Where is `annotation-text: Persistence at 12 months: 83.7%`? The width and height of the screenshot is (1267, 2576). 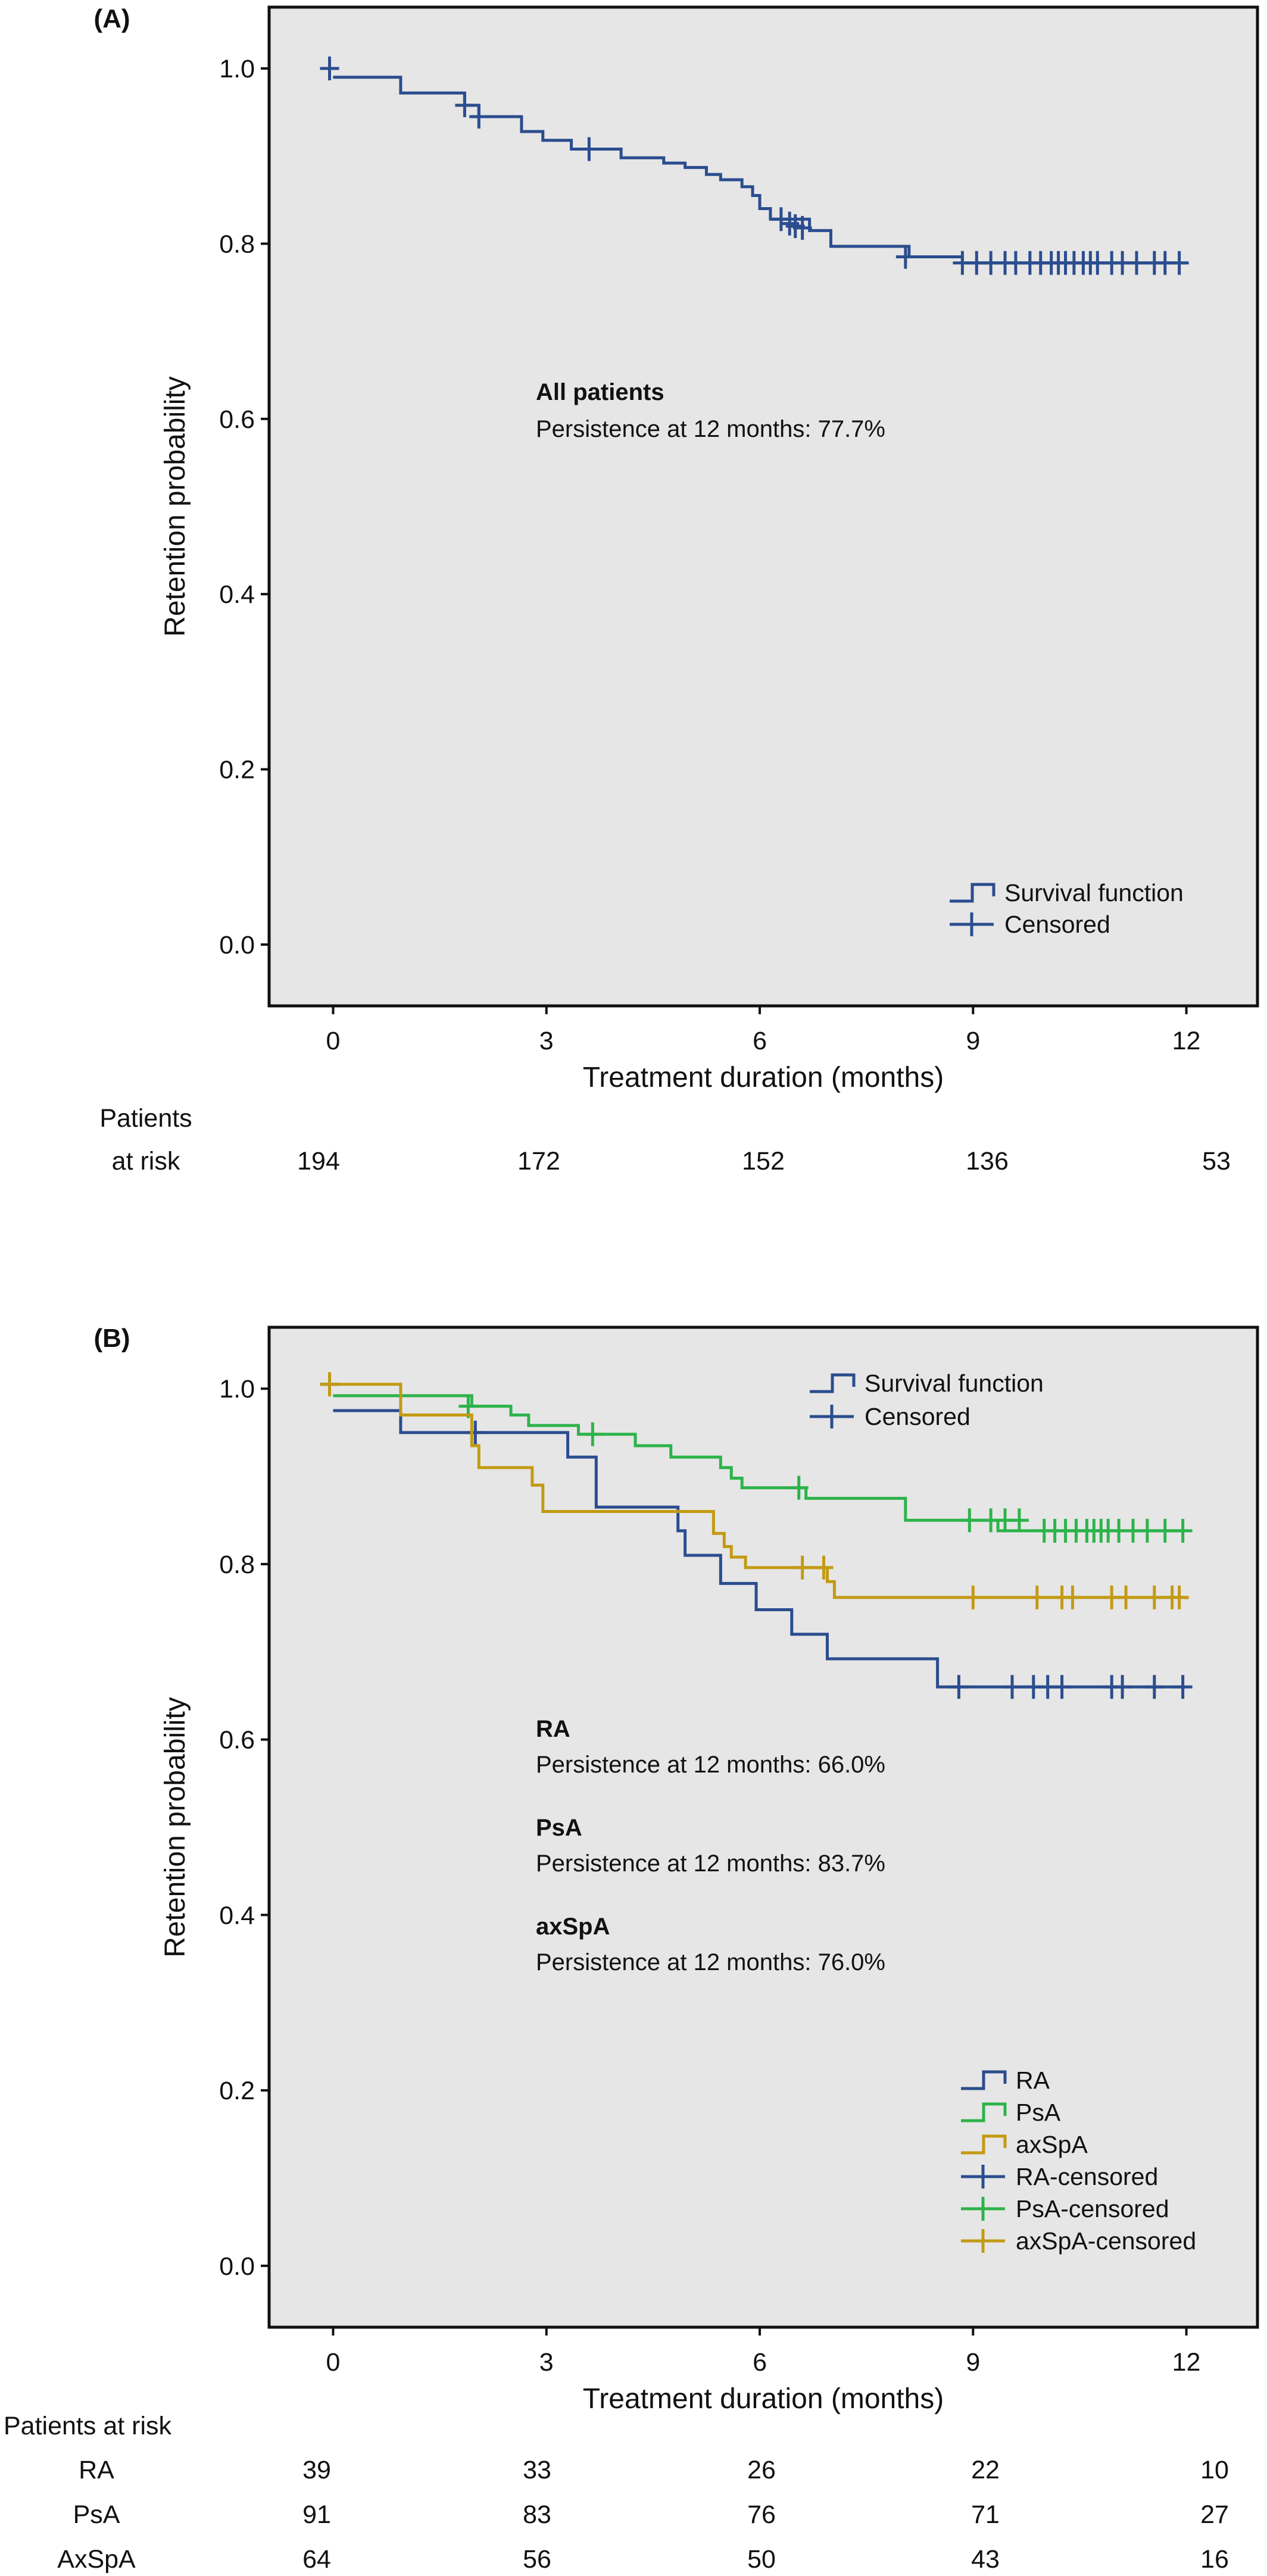 annotation-text: Persistence at 12 months: 83.7% is located at coordinates (711, 1863).